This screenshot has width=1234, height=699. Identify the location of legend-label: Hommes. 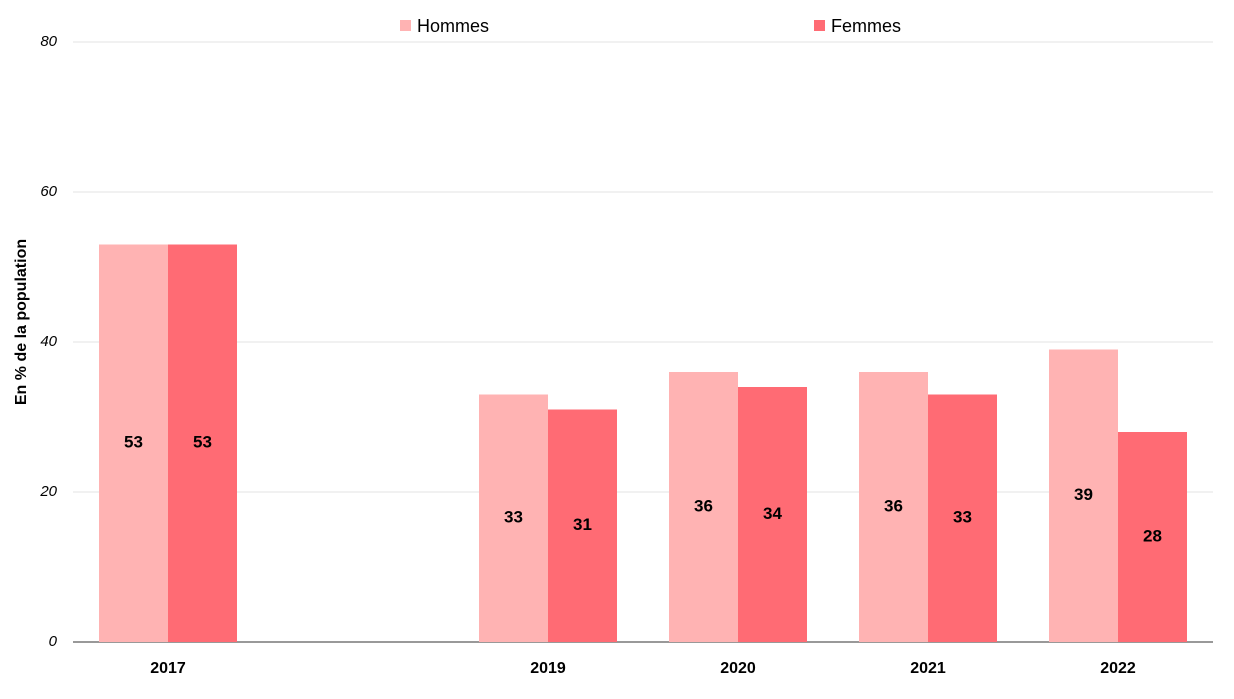
(453, 26).